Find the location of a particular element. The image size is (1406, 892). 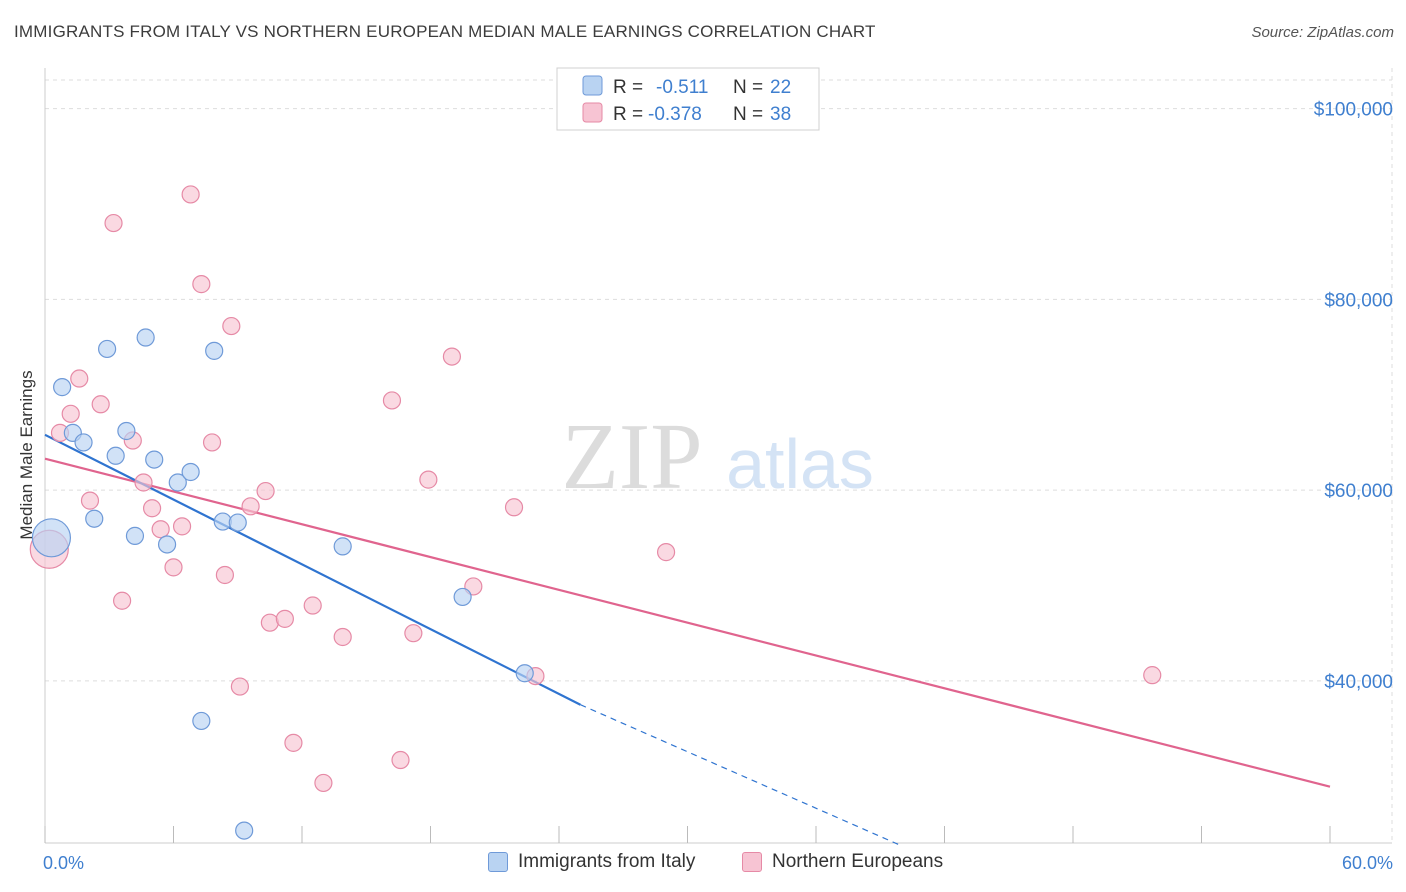

legend-n-value-northern: 38 is located at coordinates (780, 114).